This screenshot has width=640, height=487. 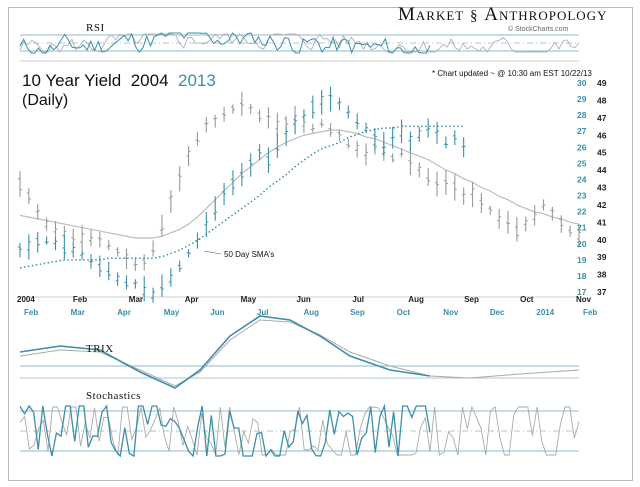 What do you see at coordinates (431, 14) in the screenshot?
I see `brand-name-part1: Market` at bounding box center [431, 14].